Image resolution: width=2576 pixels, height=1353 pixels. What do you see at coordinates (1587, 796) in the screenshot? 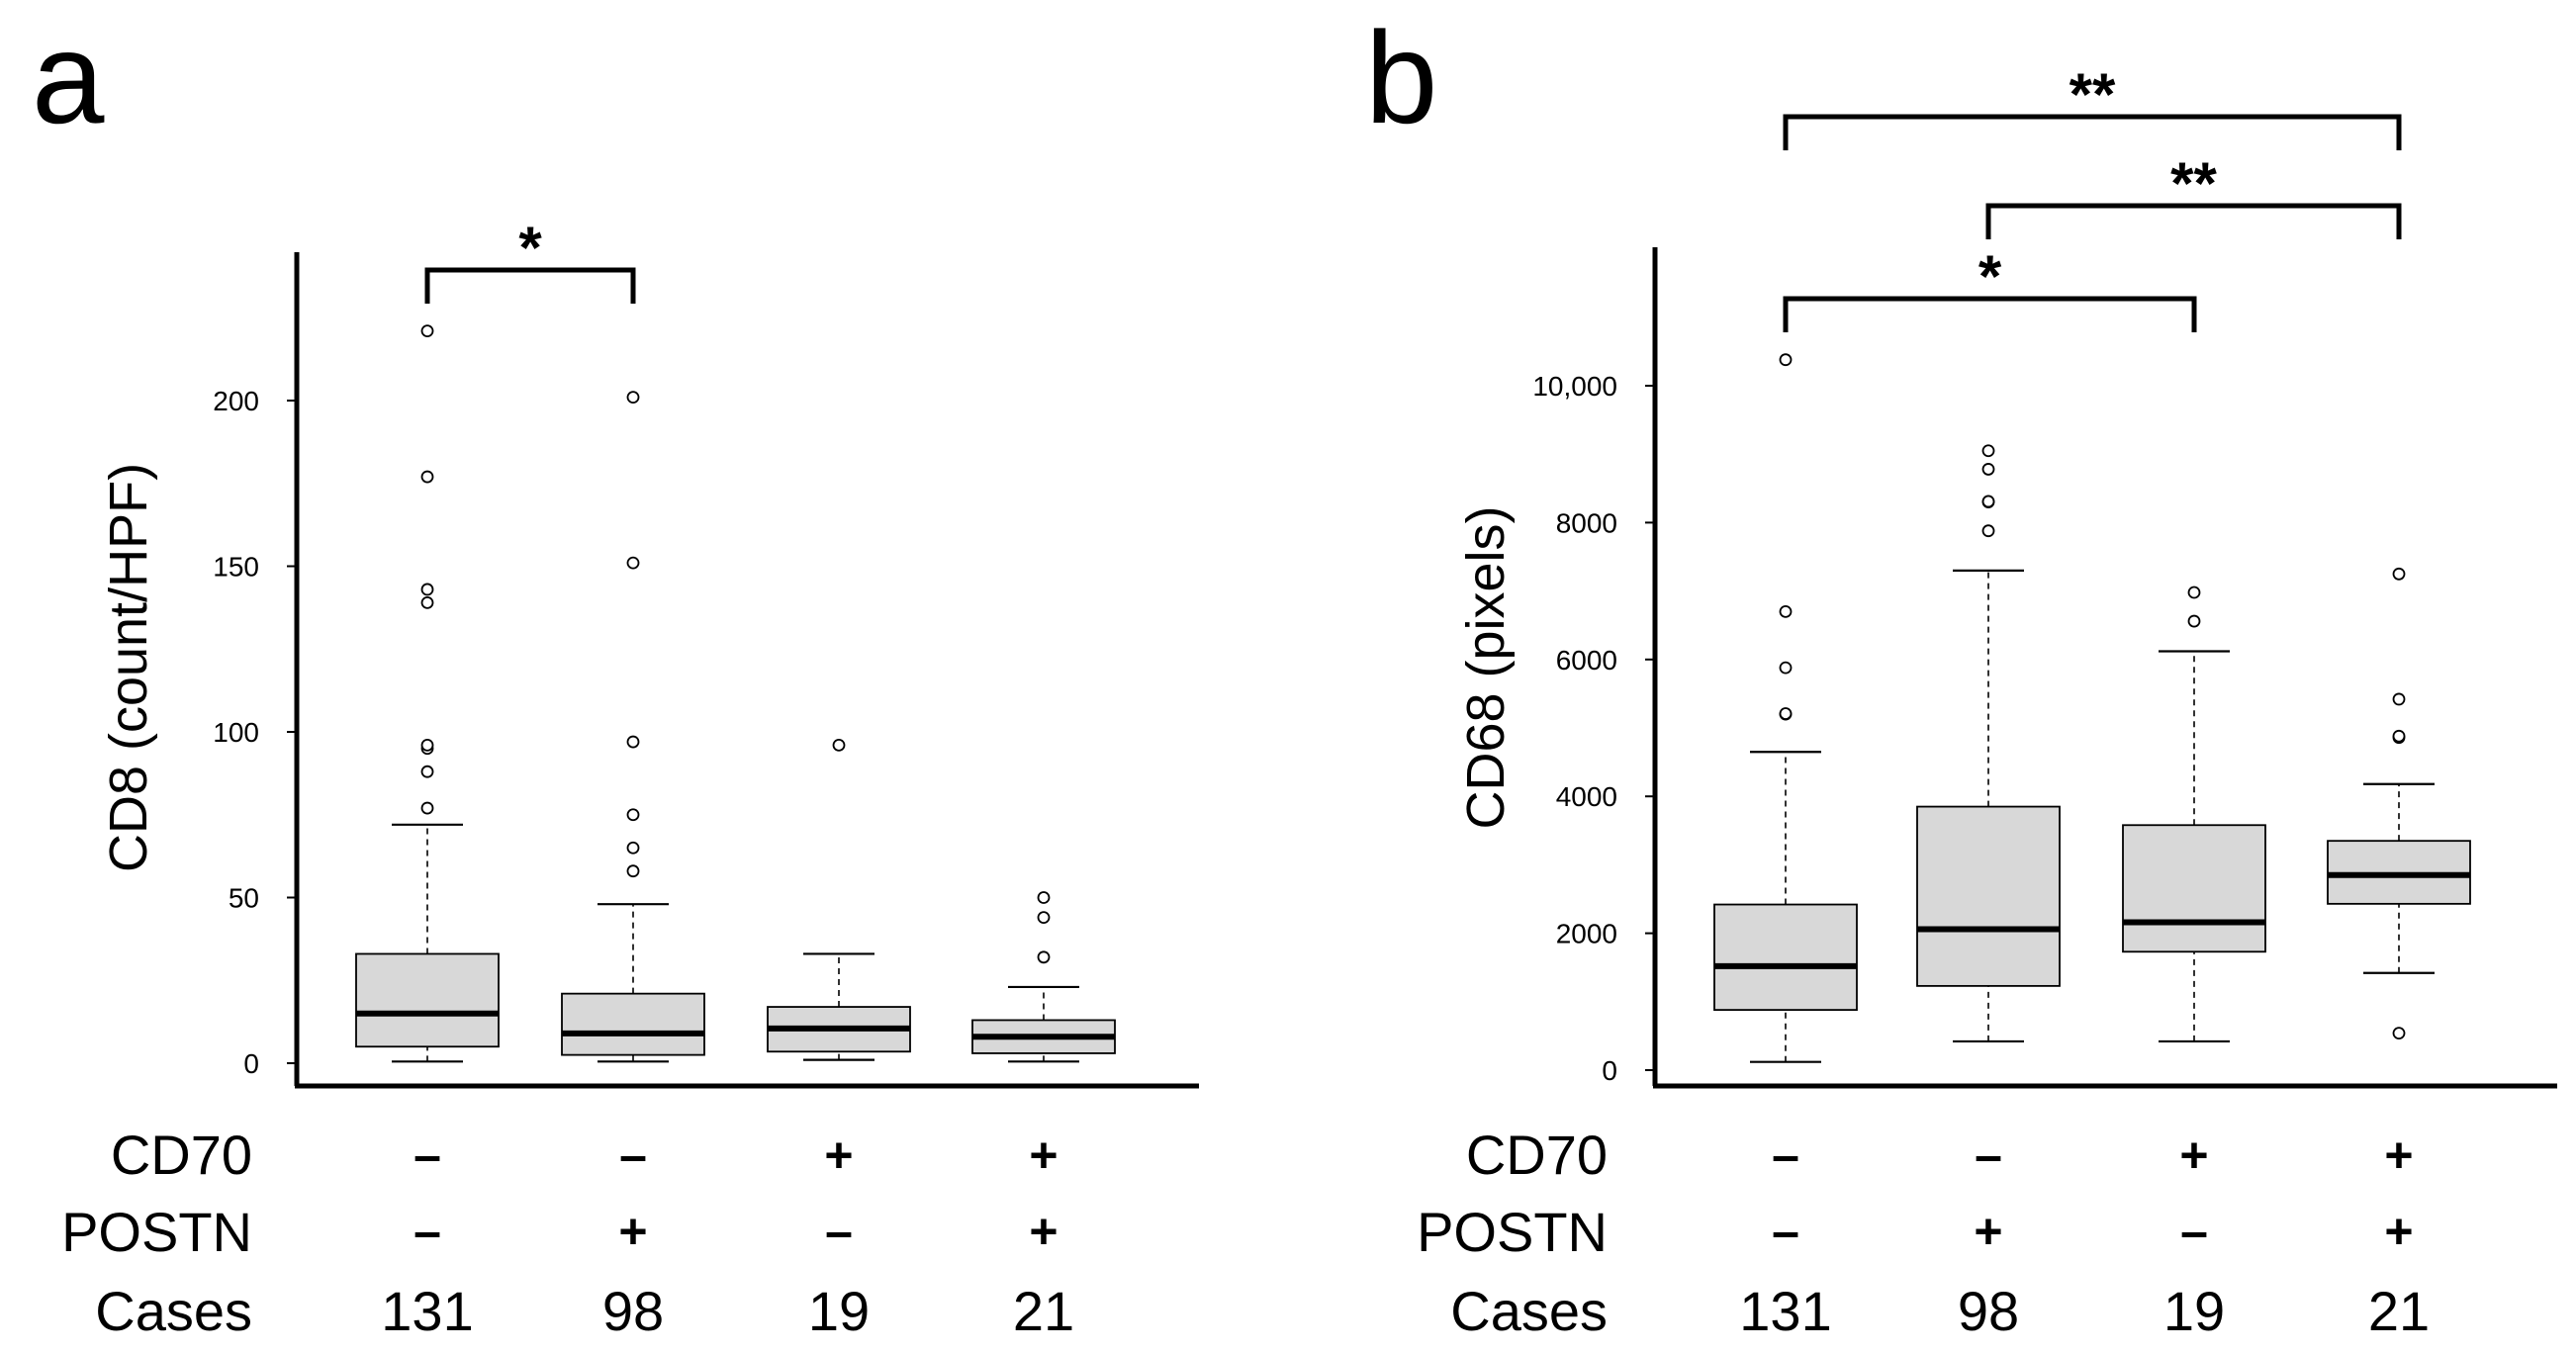
I see `y-tick-label: 4000` at bounding box center [1587, 796].